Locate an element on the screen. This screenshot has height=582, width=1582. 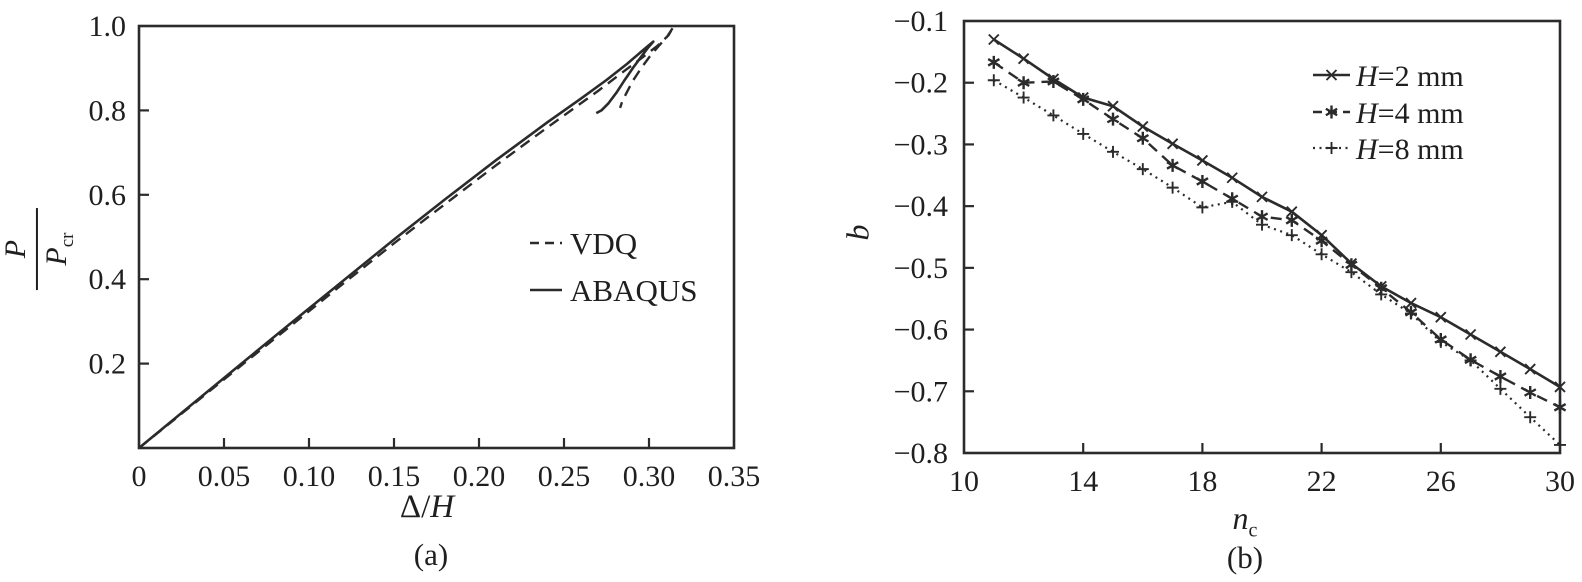
y-tick-label: −0.4 is located at coordinates (921, 206).